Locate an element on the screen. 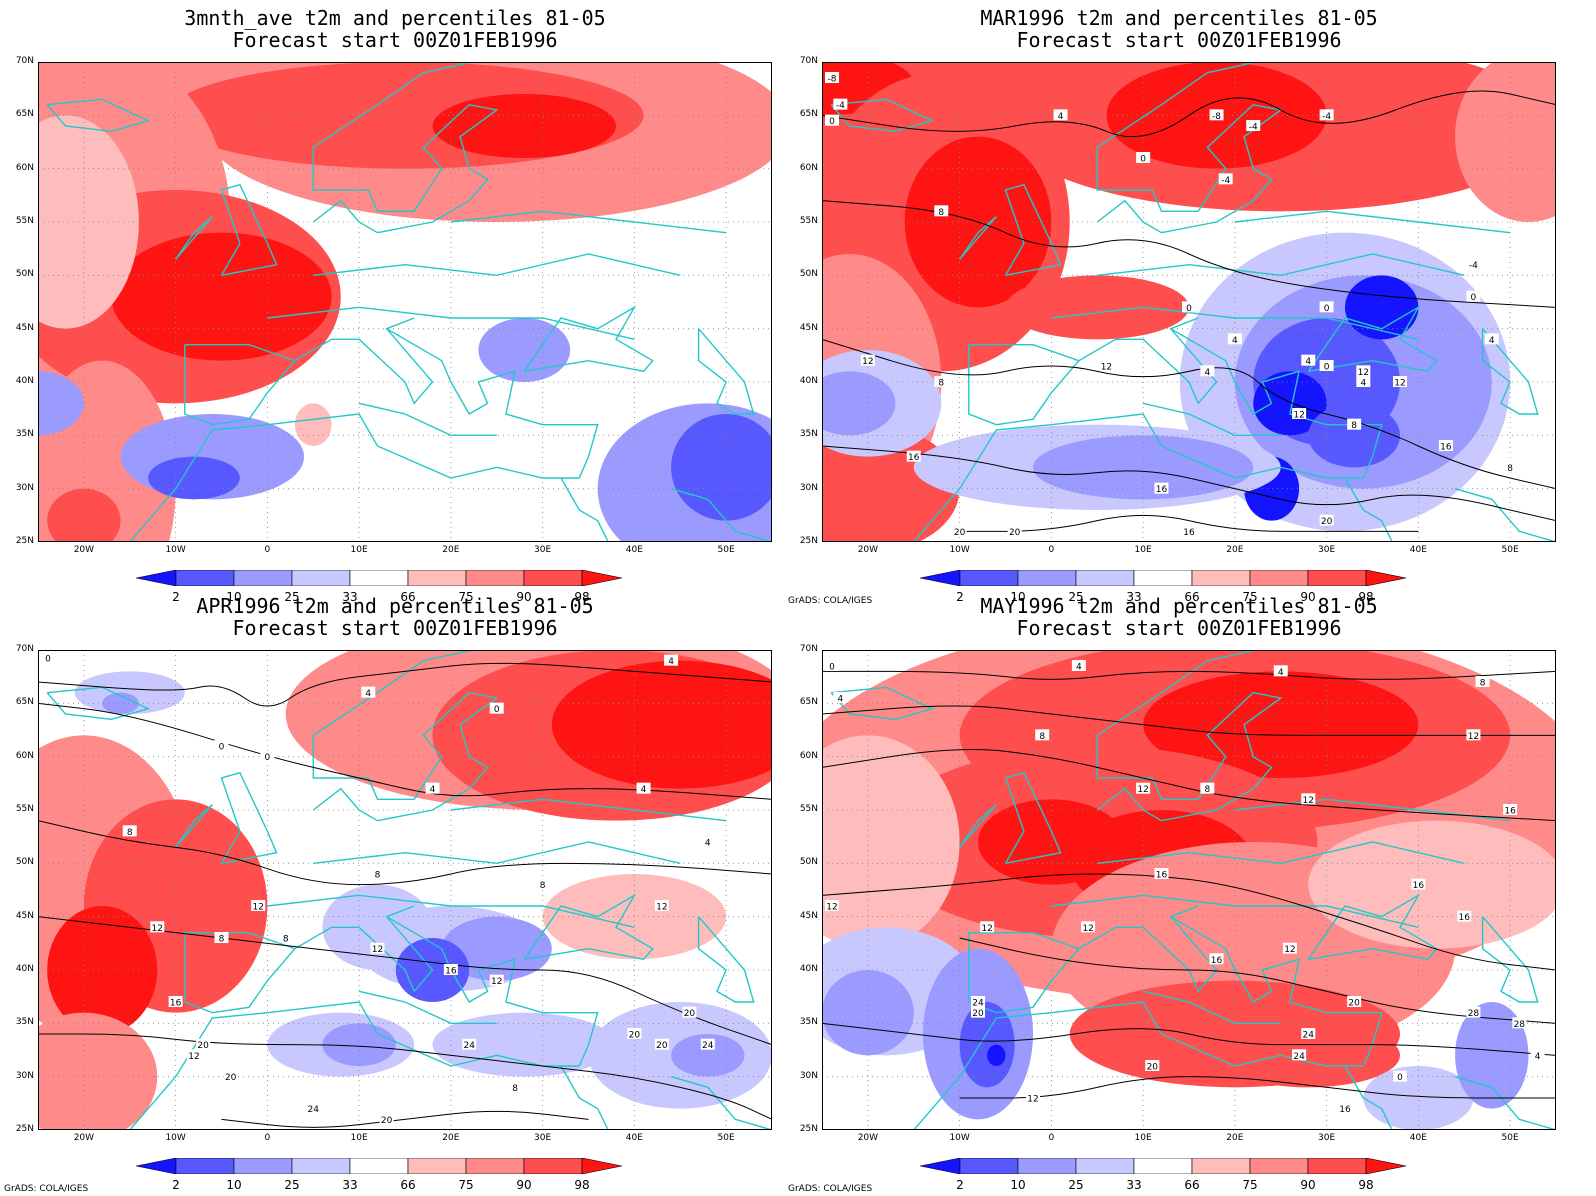  colorbar-label: 33 is located at coordinates (1134, 597).